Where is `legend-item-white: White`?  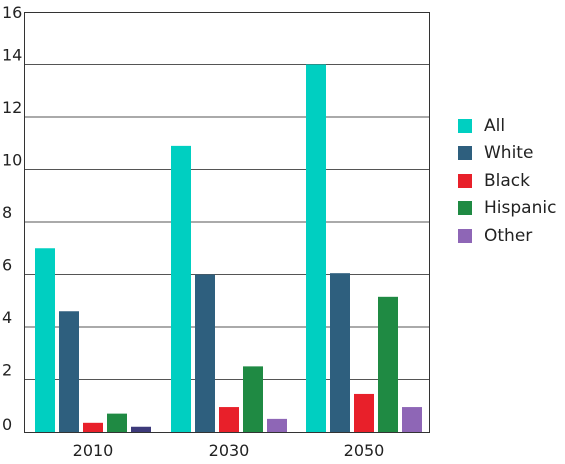 legend-item-white: White is located at coordinates (507, 154).